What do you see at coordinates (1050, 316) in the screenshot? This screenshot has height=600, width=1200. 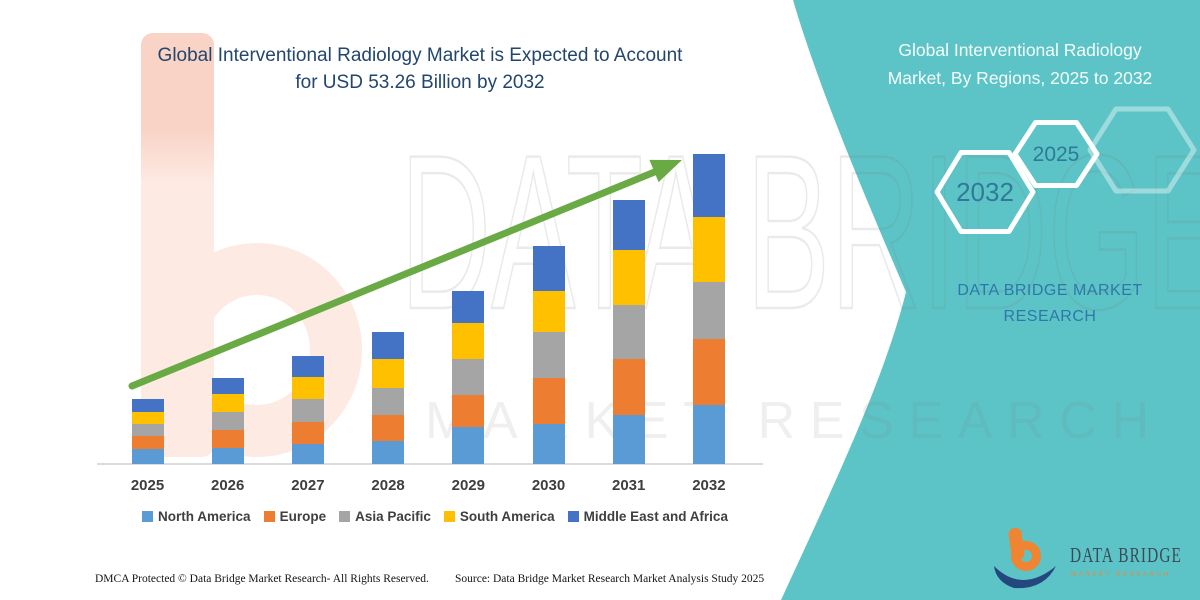 I see `sidebar-brand-line2: RESEARCH` at bounding box center [1050, 316].